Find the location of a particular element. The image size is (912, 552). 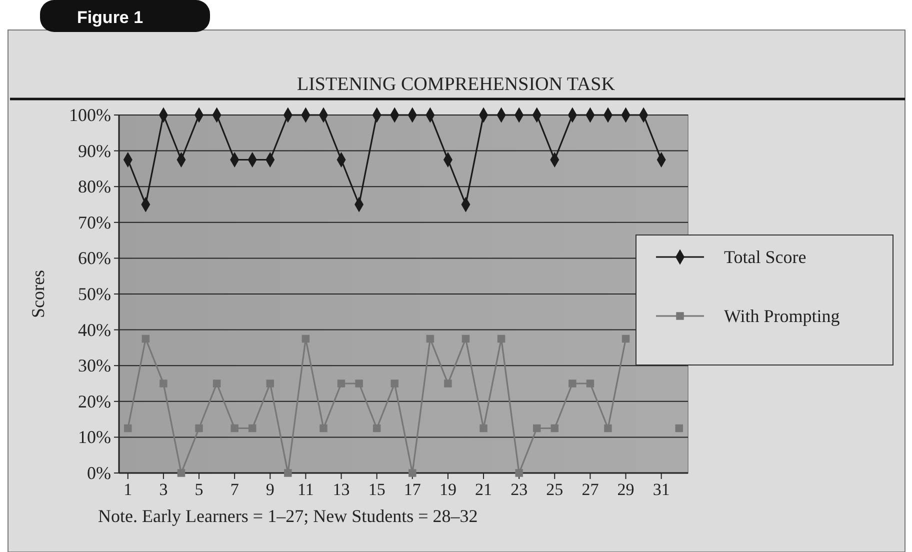

x-tick-label: 25 is located at coordinates (555, 489).